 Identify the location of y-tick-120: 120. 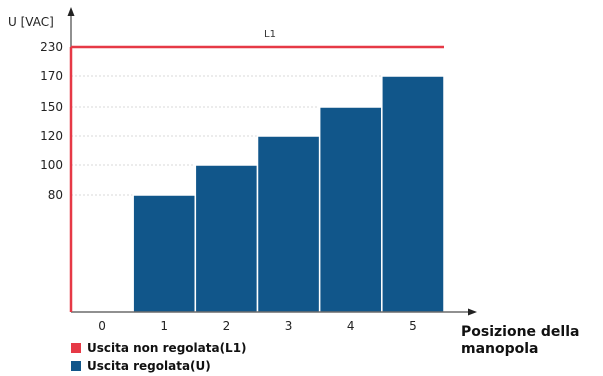
(51, 136).